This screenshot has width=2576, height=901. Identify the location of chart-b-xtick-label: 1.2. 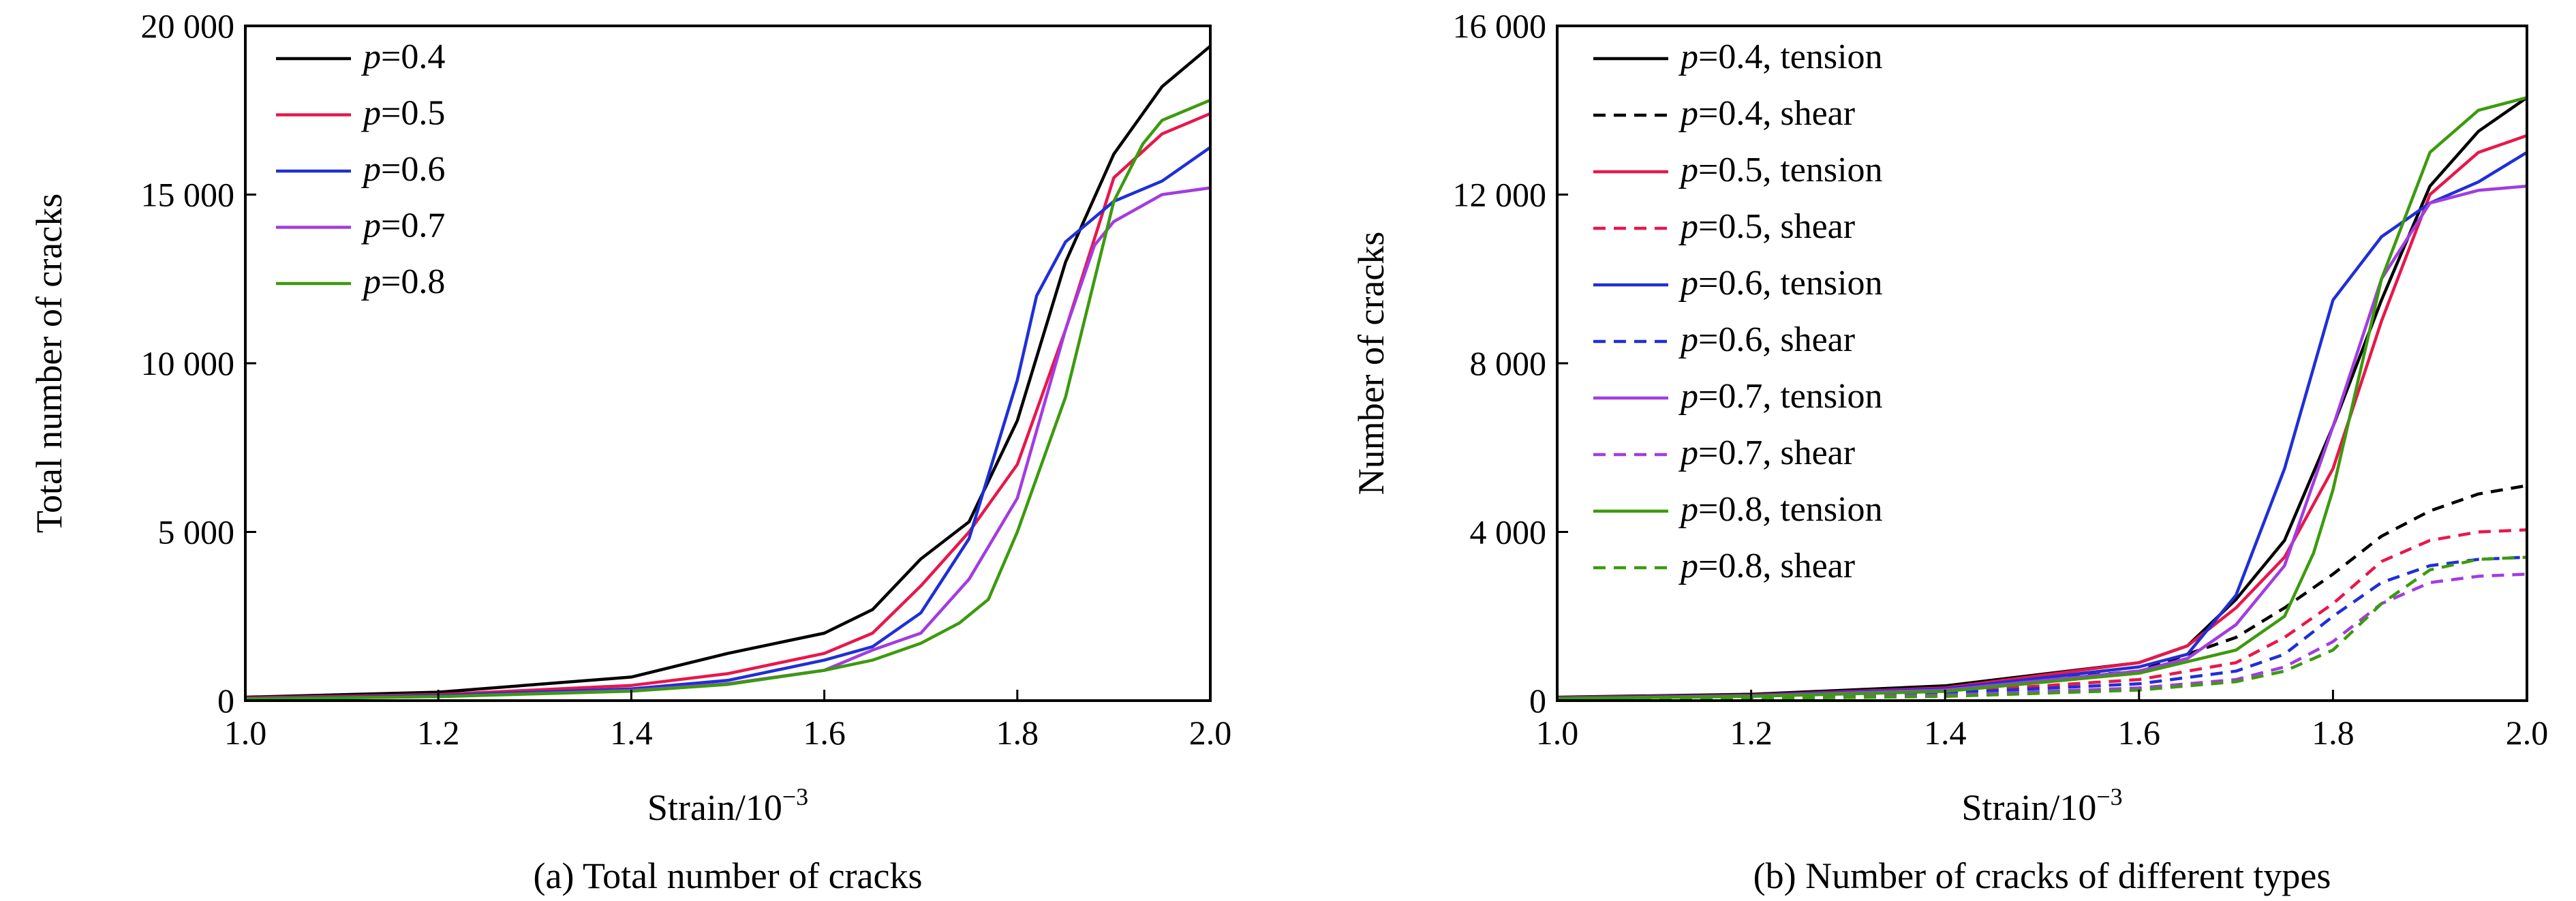
(1751, 733).